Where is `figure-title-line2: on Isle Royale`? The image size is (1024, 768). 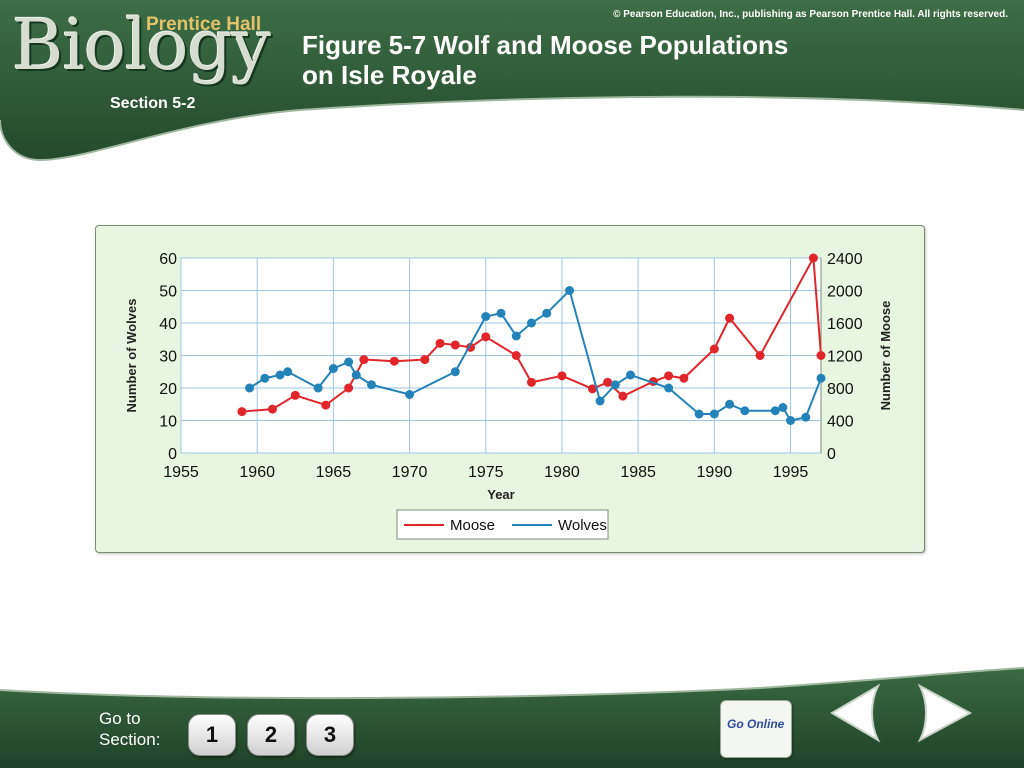 figure-title-line2: on Isle Royale is located at coordinates (389, 75).